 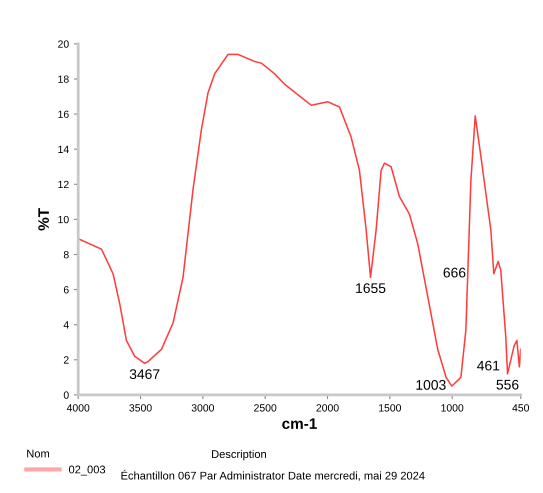 I want to click on y-tick-label: 4, so click(x=66, y=324).